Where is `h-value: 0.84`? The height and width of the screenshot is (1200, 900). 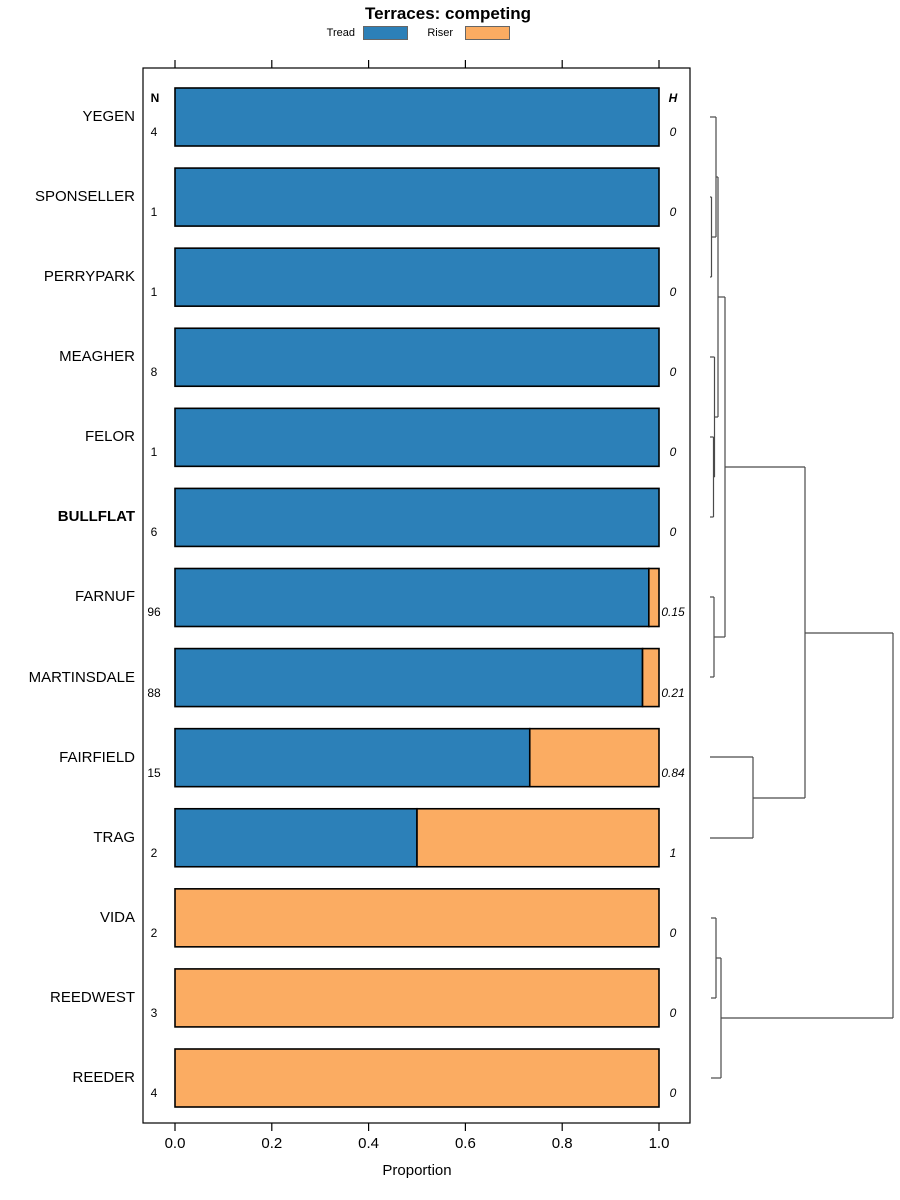
h-value: 0.84 is located at coordinates (673, 772).